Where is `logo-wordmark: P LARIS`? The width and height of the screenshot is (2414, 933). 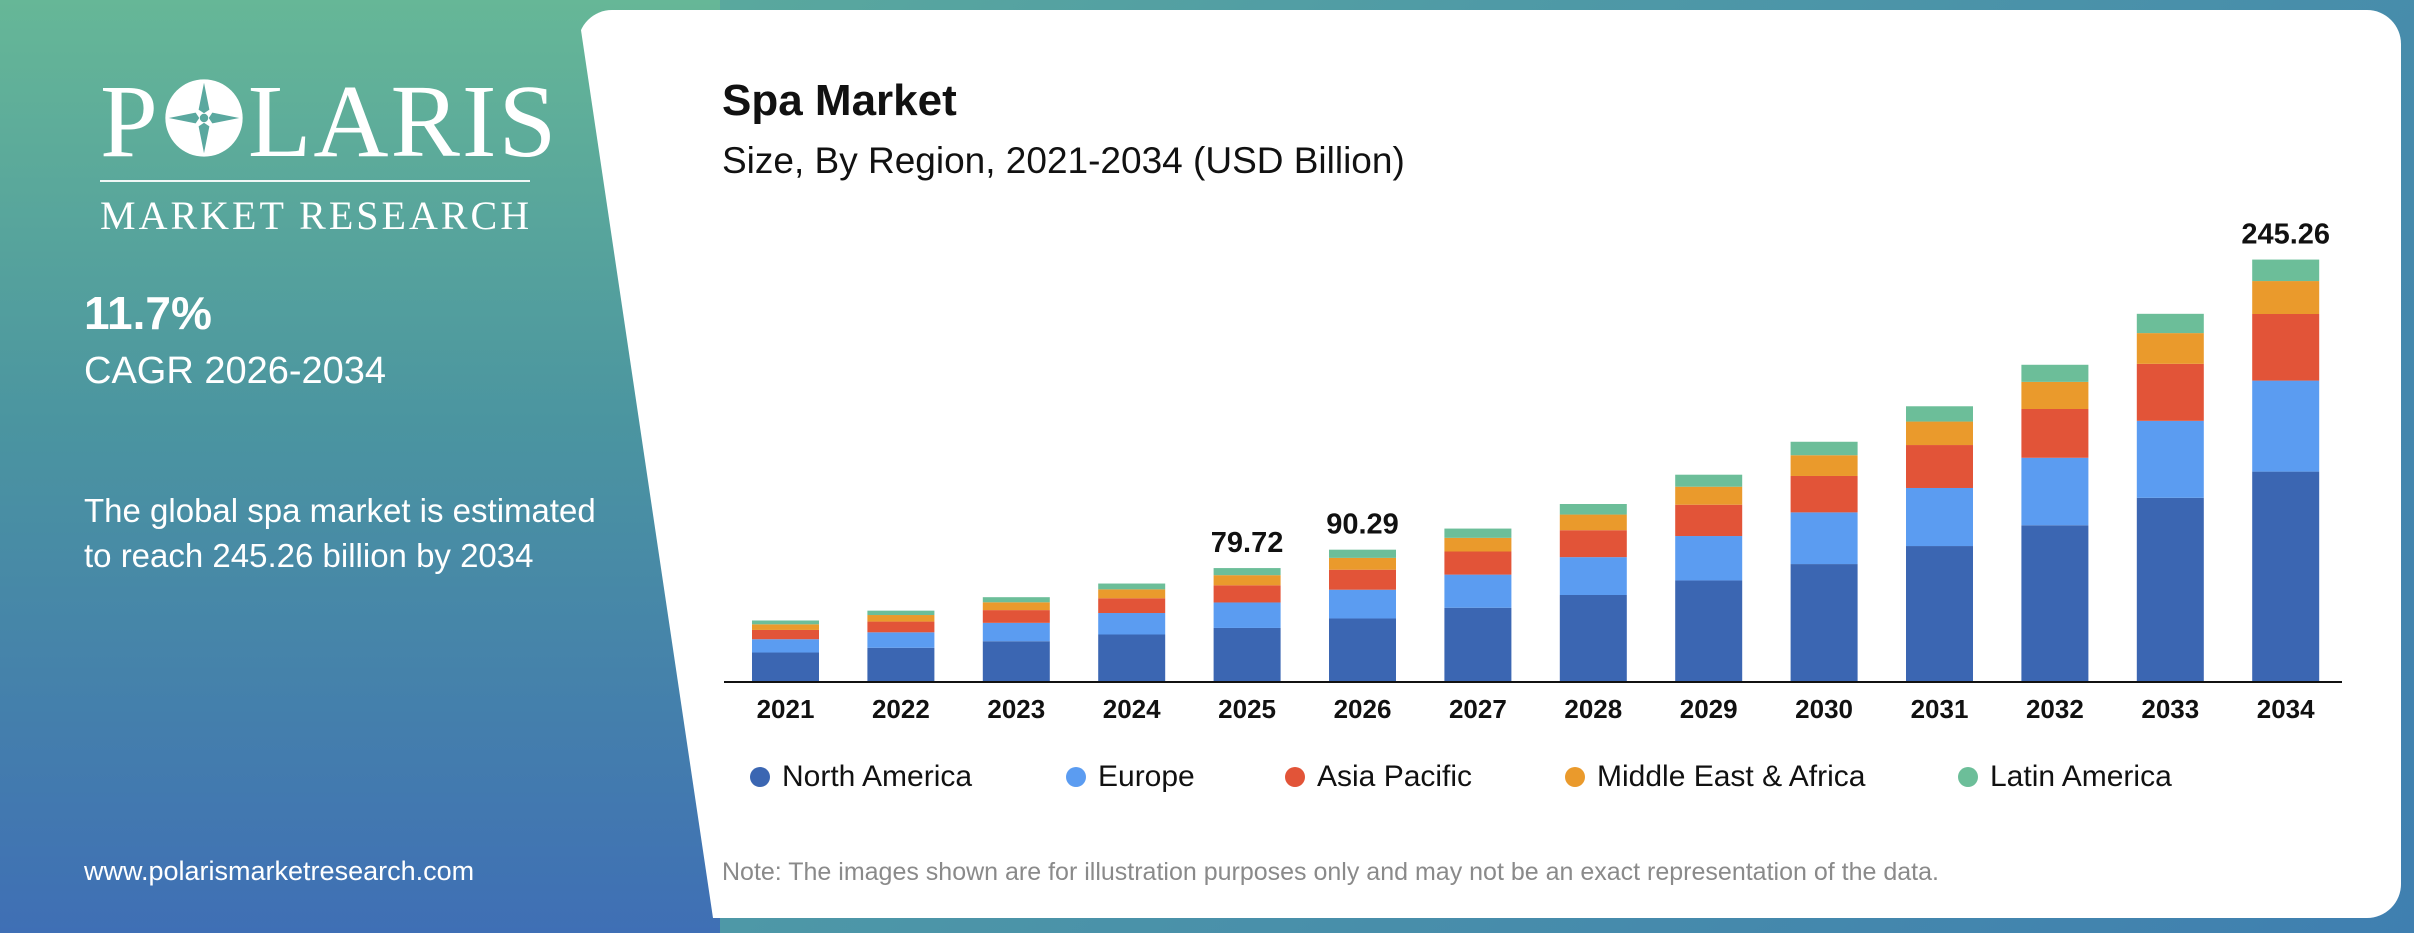 logo-wordmark: P LARIS is located at coordinates (329, 122).